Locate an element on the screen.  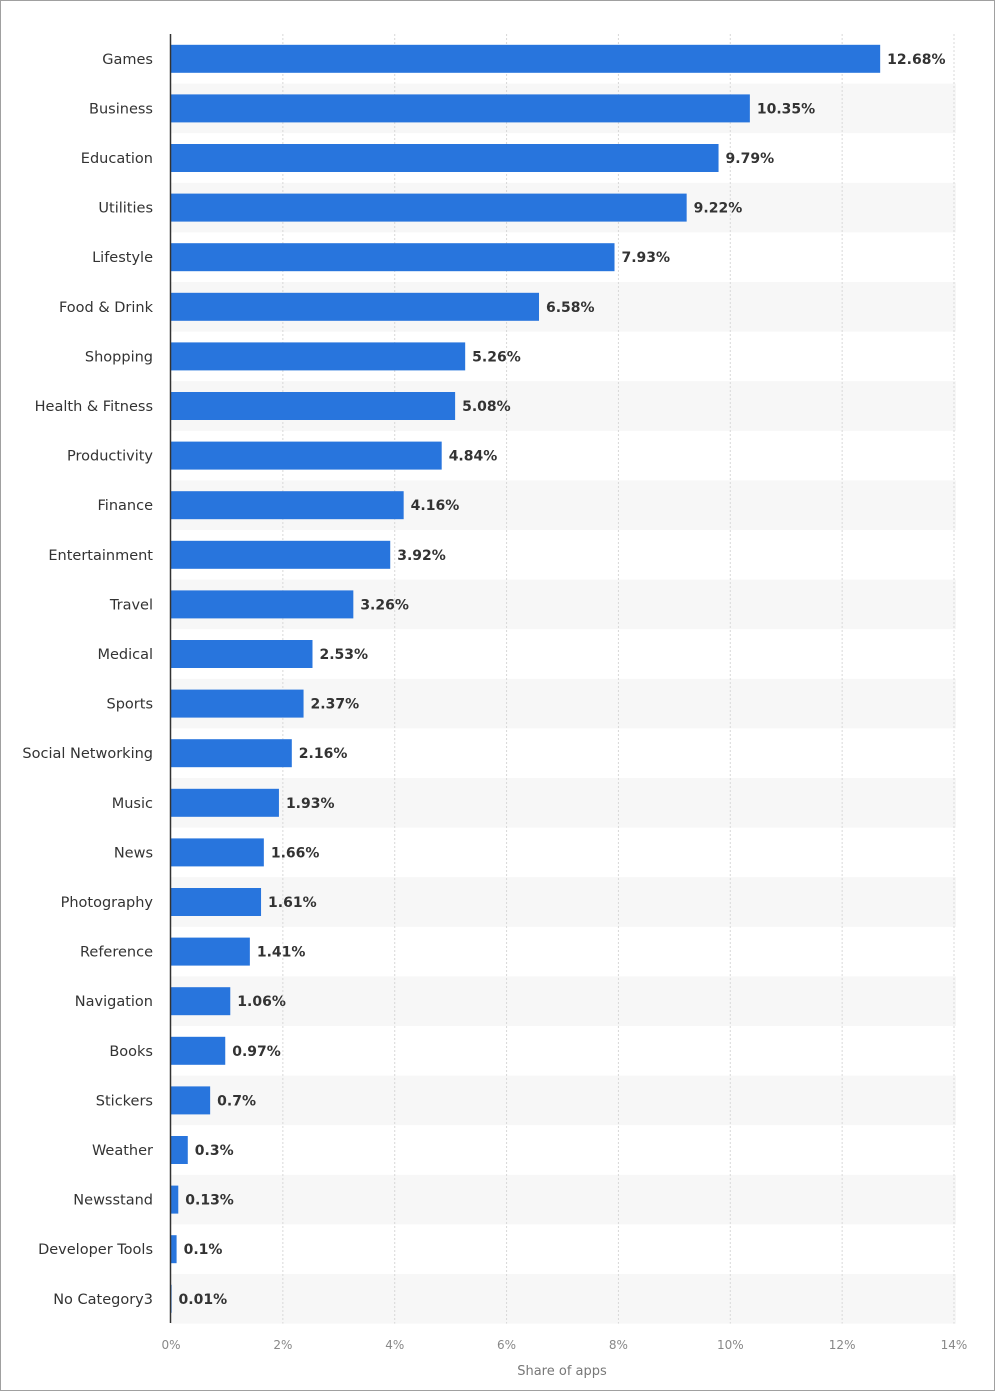
category-label: Productivity is located at coordinates (110, 457).